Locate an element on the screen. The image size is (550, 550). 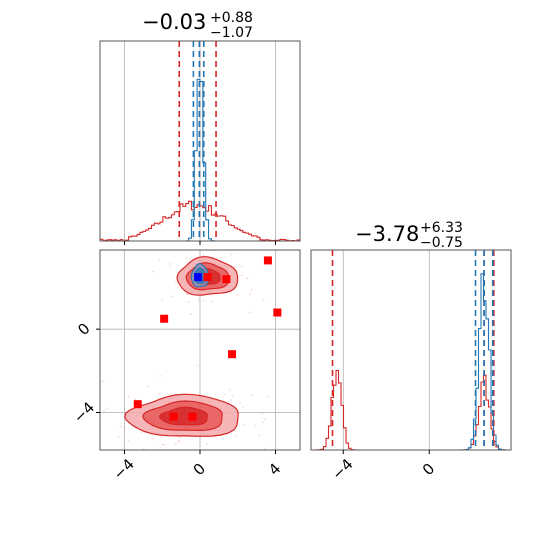
histogram-title-value: −3.78 is located at coordinates (387, 234).